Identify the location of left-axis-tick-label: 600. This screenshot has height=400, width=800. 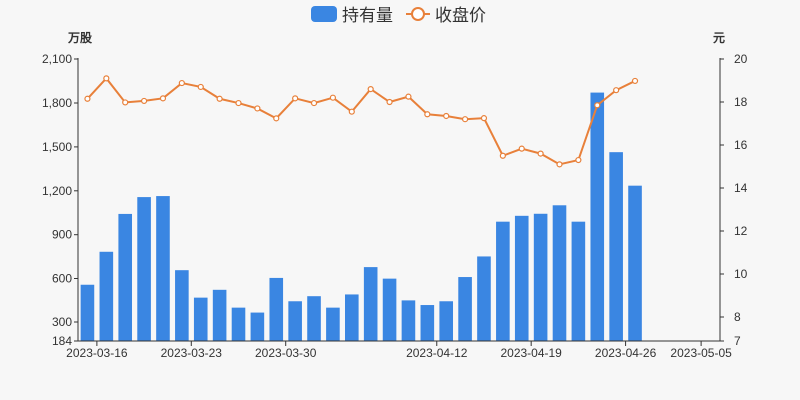
(62, 279).